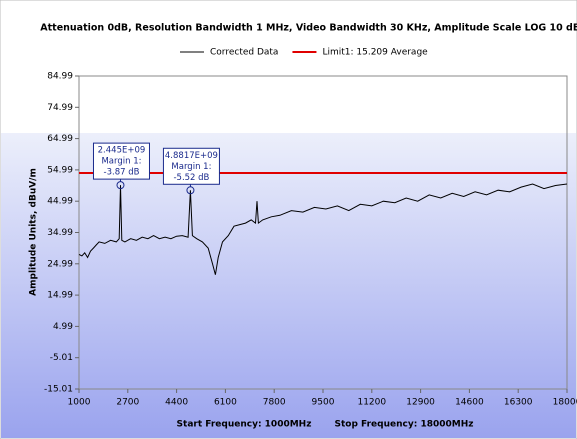  I want to click on x-tick-label: 6100, so click(225, 403).